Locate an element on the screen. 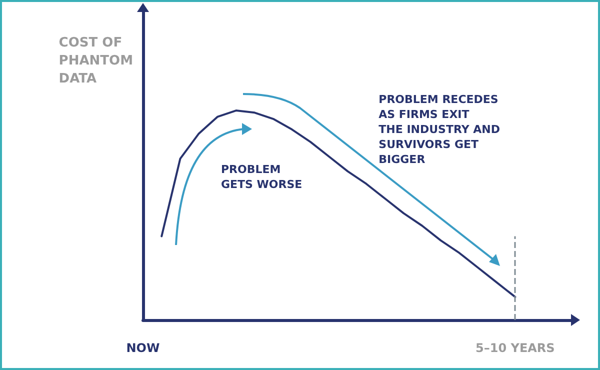 The image size is (600, 370). annotation: PROBLEM RECEDES AS FIRMS EXIT THE INDUSTRY AND SURVIVORS GET BIGGER is located at coordinates (439, 129).